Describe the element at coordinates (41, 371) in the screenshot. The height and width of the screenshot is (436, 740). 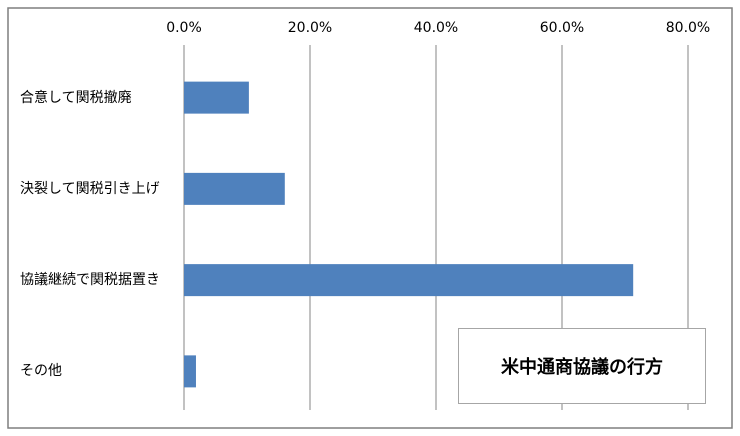
I see `y-tick-label: その他` at that location.